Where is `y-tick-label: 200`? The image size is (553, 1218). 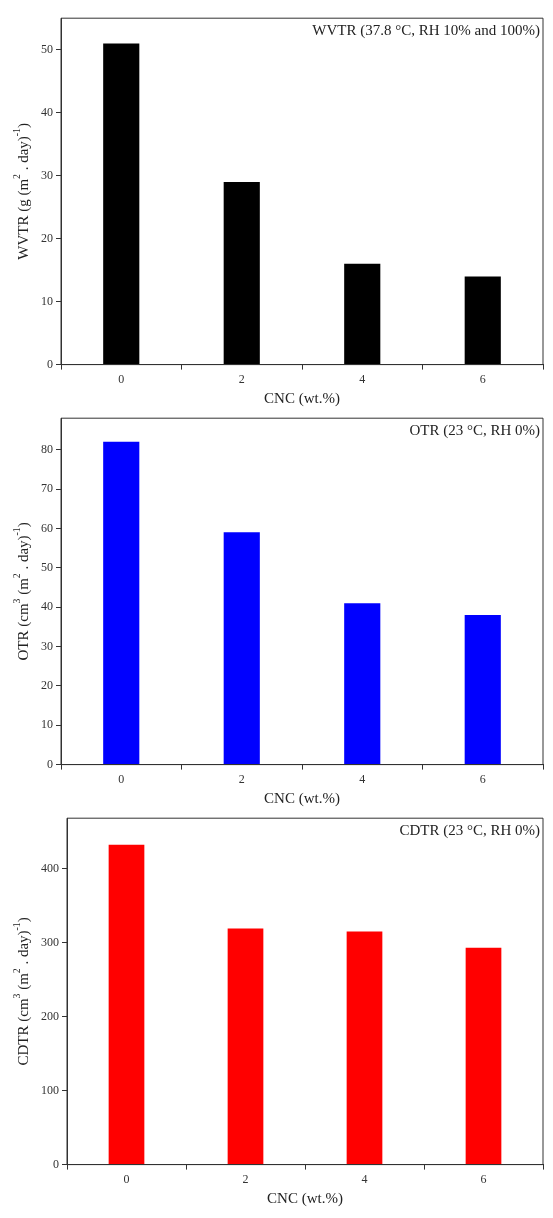 y-tick-label: 200 is located at coordinates (50, 1015).